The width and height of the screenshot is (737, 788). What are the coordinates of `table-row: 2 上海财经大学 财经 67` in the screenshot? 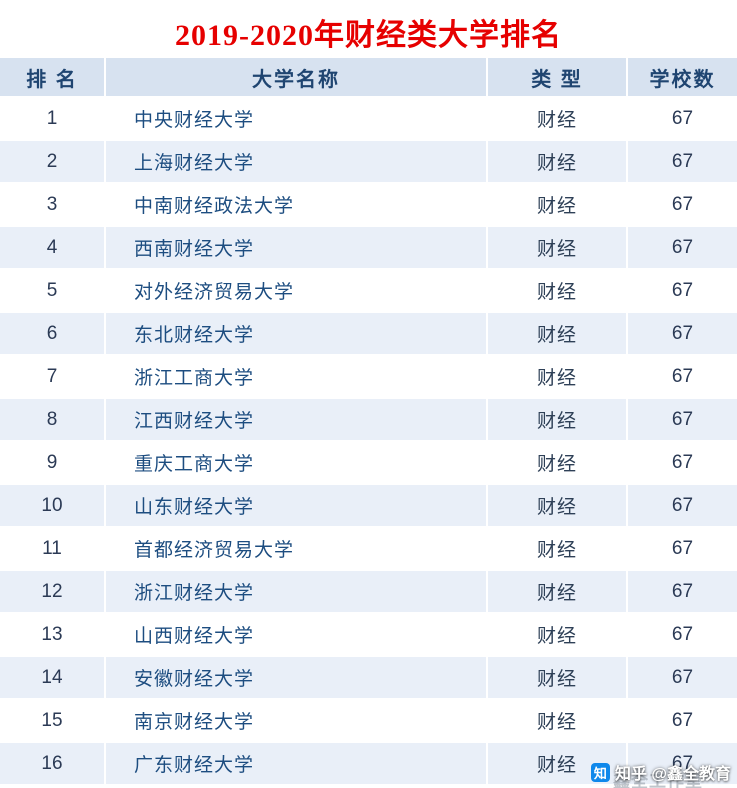 It's located at (368, 162).